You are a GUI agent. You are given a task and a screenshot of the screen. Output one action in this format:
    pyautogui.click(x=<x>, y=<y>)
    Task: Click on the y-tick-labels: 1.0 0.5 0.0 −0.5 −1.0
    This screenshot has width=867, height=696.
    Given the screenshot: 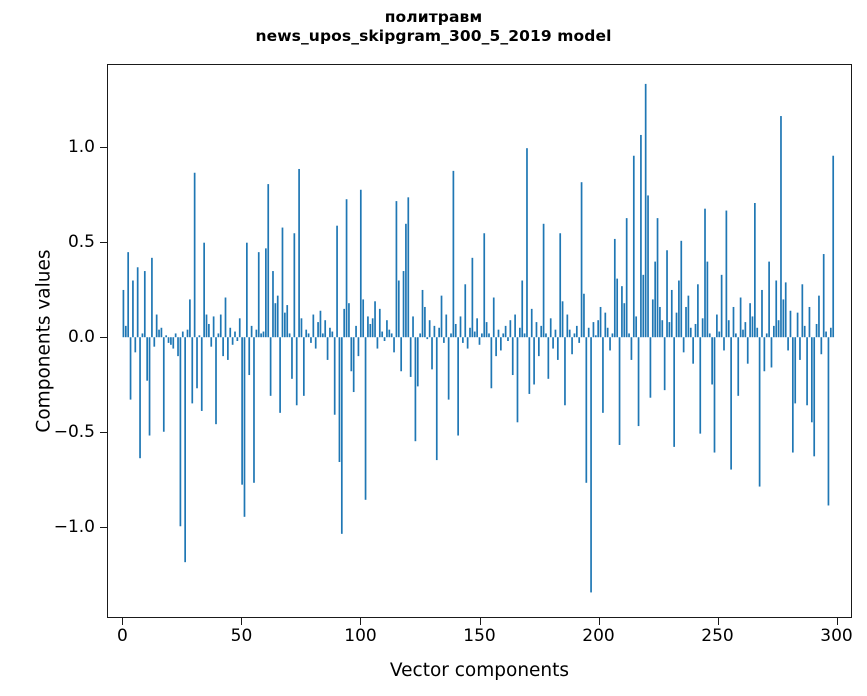 What is the action you would take?
    pyautogui.click(x=47, y=348)
    